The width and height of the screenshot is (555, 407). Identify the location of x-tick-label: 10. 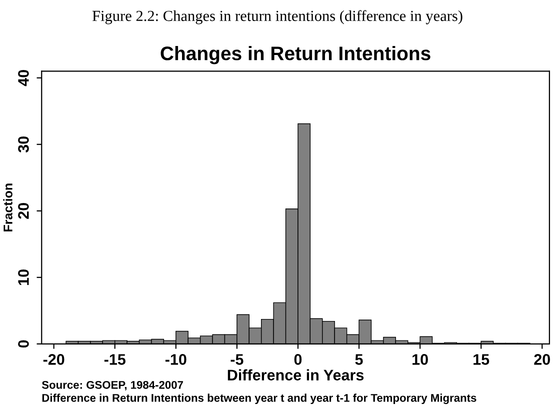
(420, 359).